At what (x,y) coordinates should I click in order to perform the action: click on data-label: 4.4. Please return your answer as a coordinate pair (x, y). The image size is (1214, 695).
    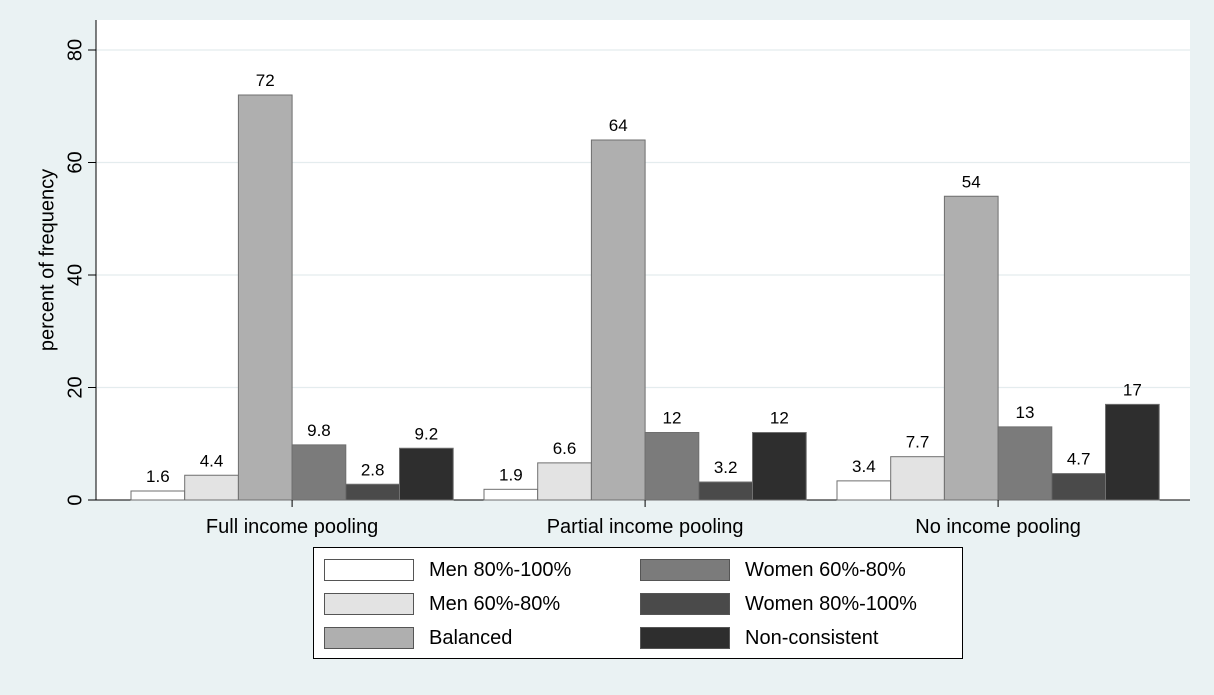
    Looking at the image, I should click on (212, 460).